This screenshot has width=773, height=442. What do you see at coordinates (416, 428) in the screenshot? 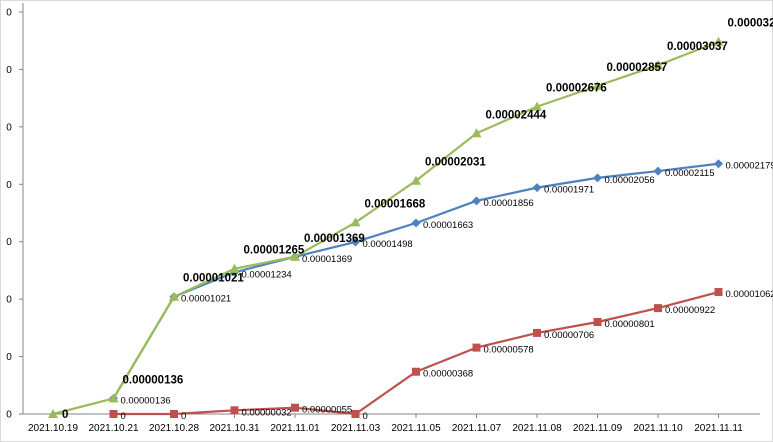
I see `x-tick-label: 2021.11.05` at bounding box center [416, 428].